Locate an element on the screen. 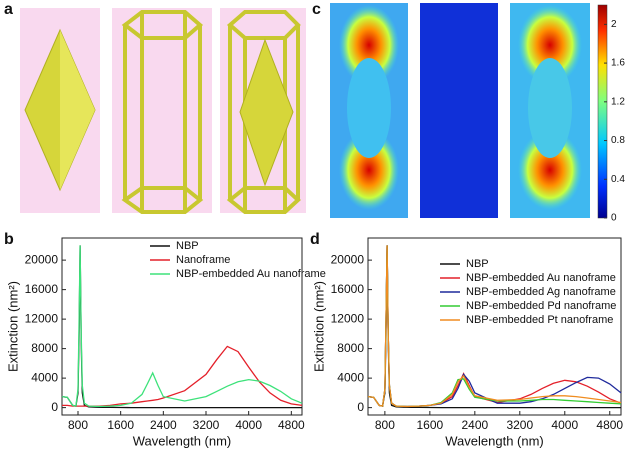  colorbar-tick-label: 1.6 is located at coordinates (618, 63).